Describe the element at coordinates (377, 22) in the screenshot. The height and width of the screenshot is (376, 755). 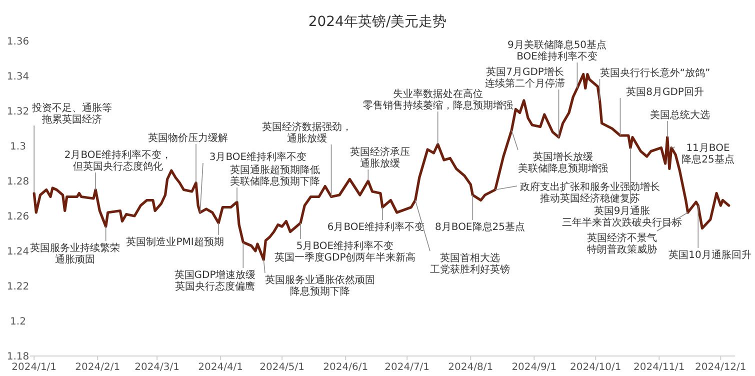
I see `chart-title: 2024年英镑/美元走势` at that location.